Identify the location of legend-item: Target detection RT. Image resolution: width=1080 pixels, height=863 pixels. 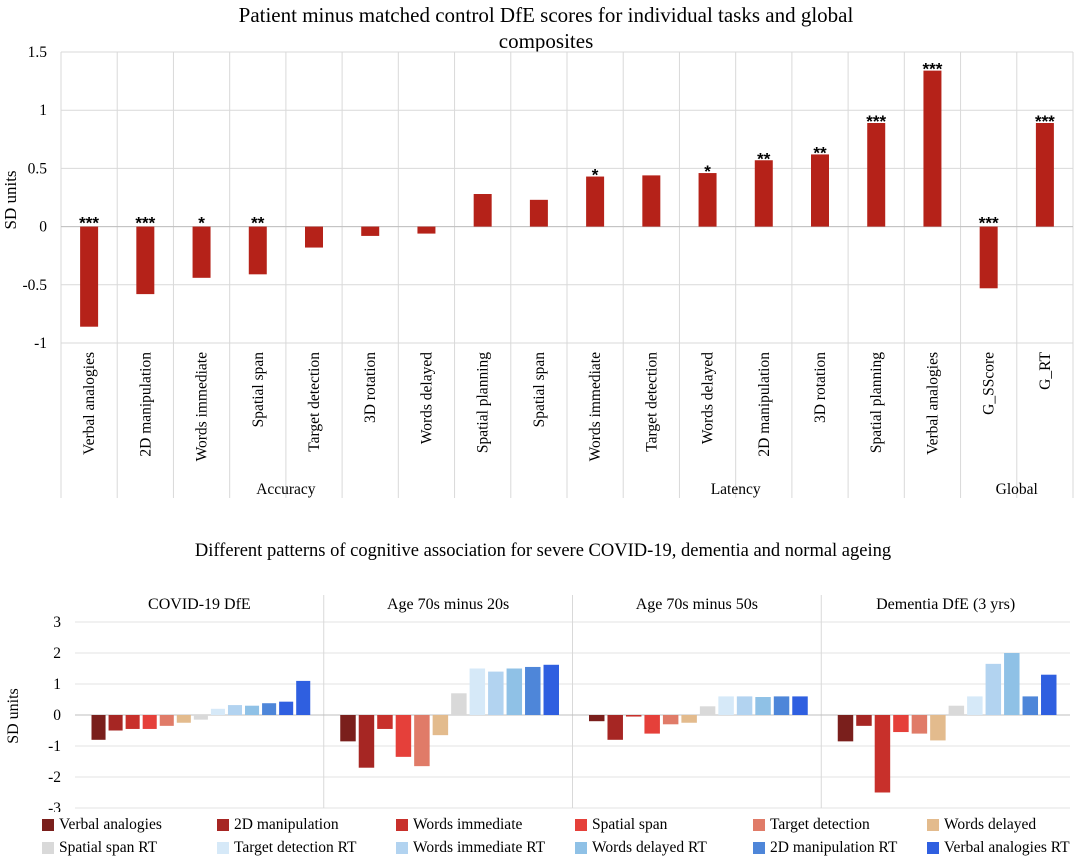
(287, 848).